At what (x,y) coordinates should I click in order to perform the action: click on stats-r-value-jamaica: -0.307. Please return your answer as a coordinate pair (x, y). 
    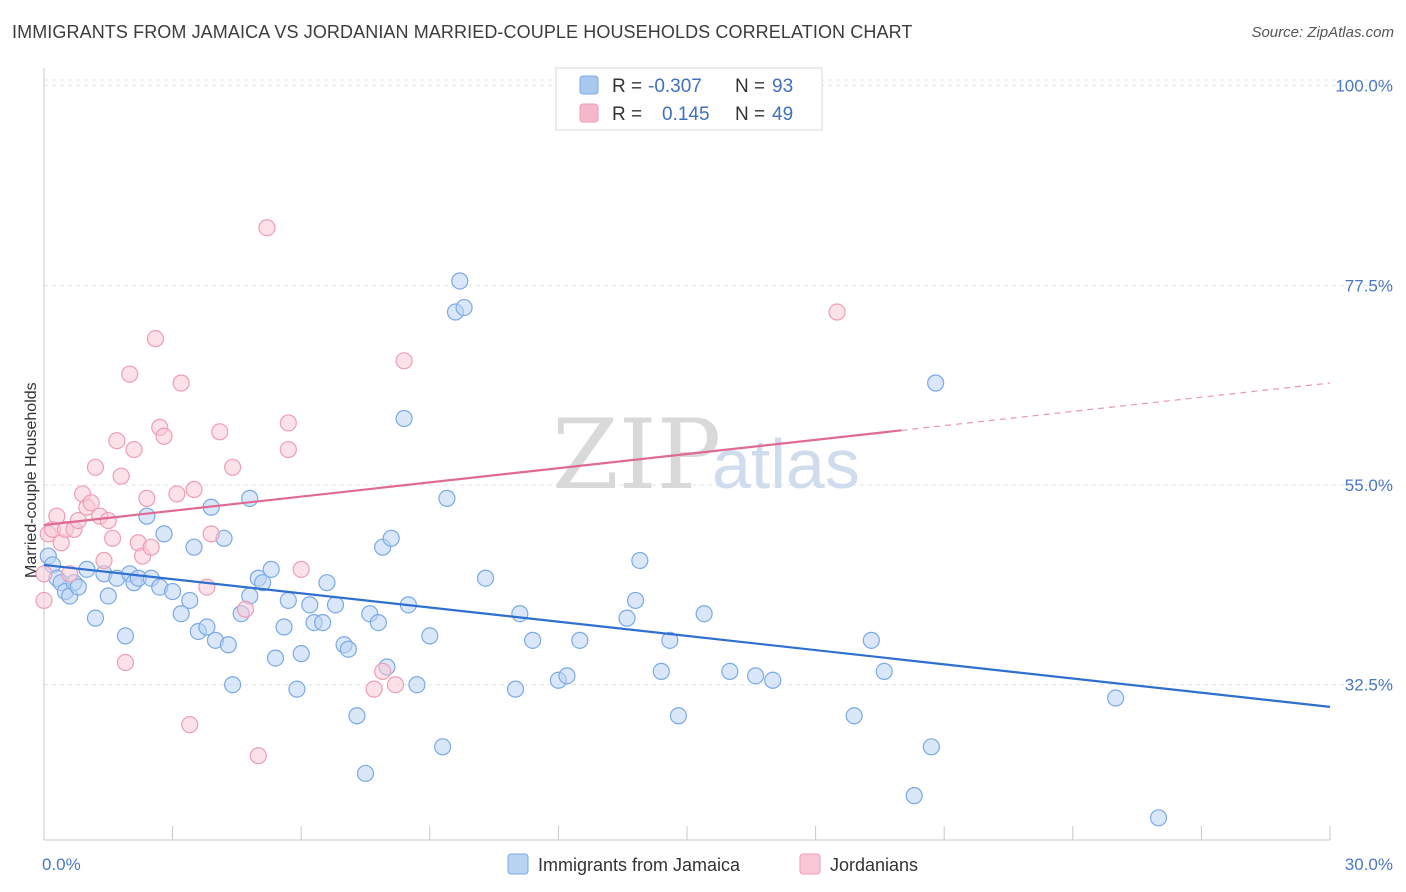
    Looking at the image, I should click on (675, 86).